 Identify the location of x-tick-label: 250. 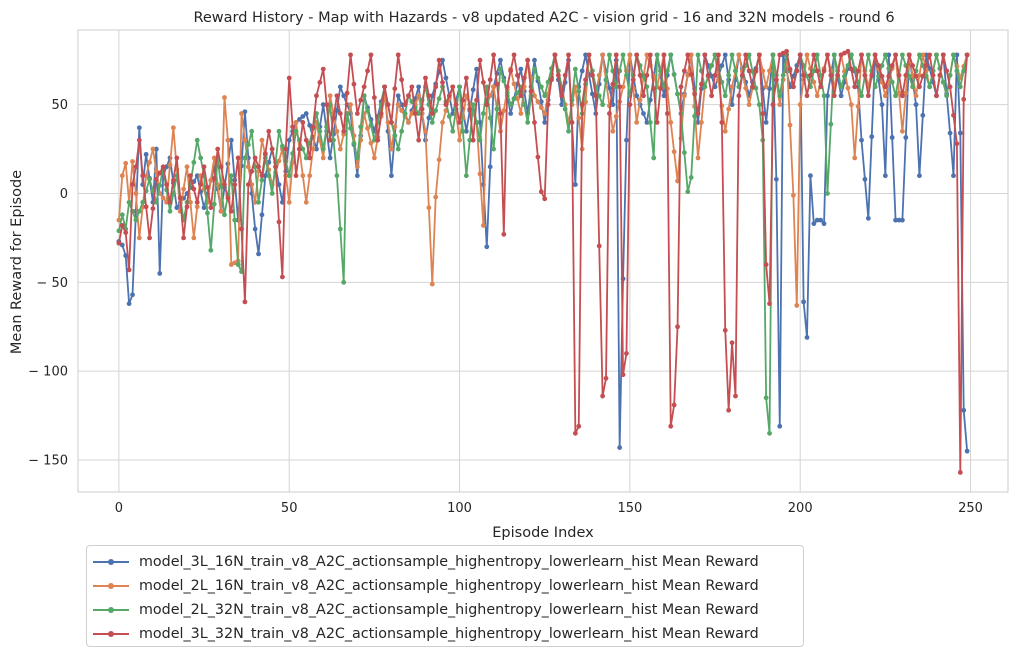
(970, 508).